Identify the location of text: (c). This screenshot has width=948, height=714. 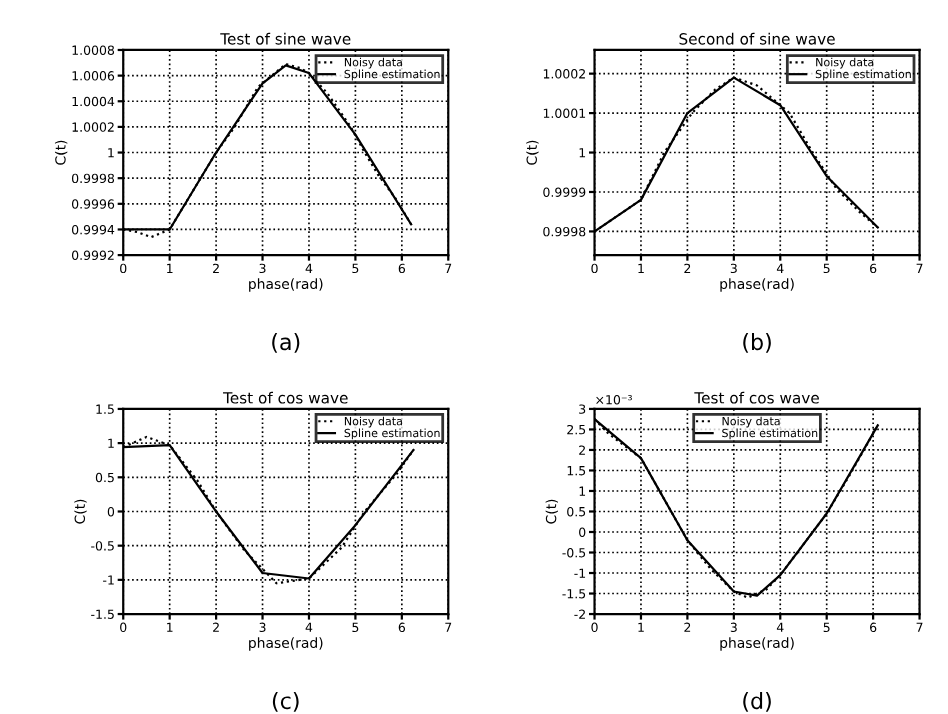
(285, 702).